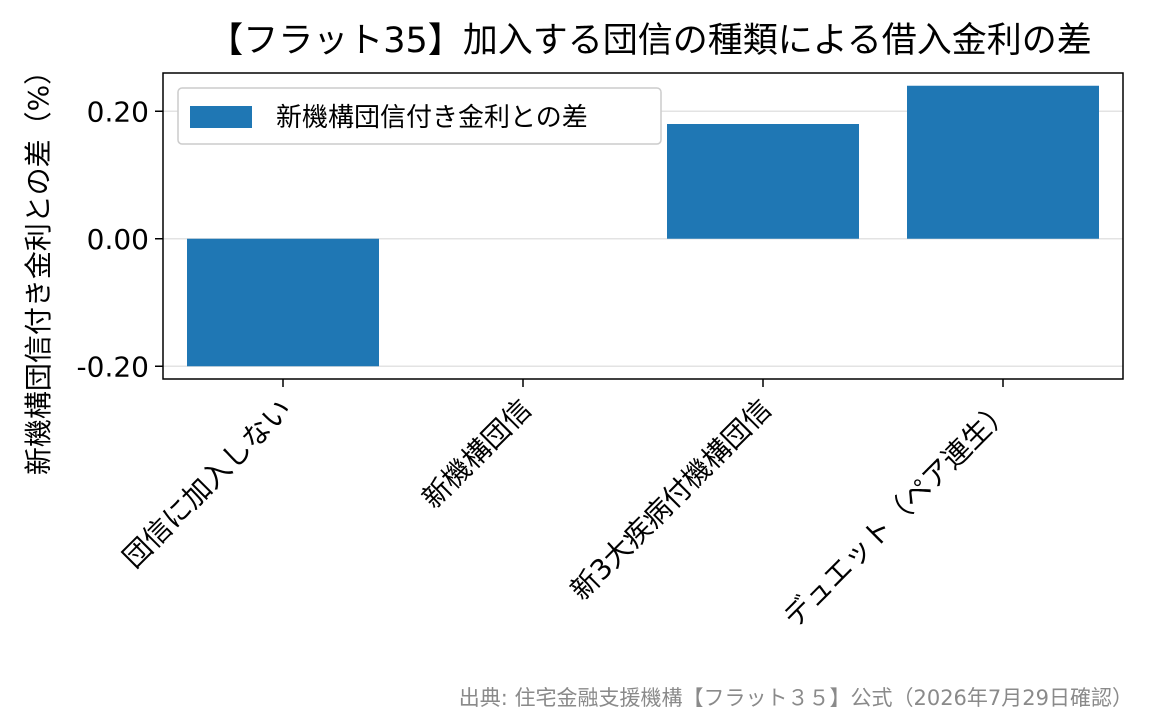 Image resolution: width=1165 pixels, height=725 pixels. What do you see at coordinates (118, 111) in the screenshot?
I see `y-tick-label: 0.20` at bounding box center [118, 111].